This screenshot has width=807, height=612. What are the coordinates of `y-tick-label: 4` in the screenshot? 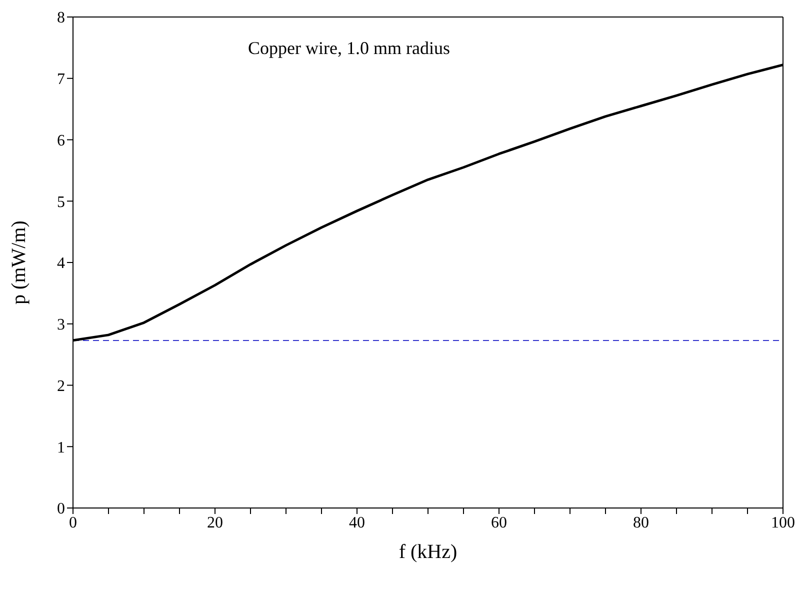 It's located at (61, 263).